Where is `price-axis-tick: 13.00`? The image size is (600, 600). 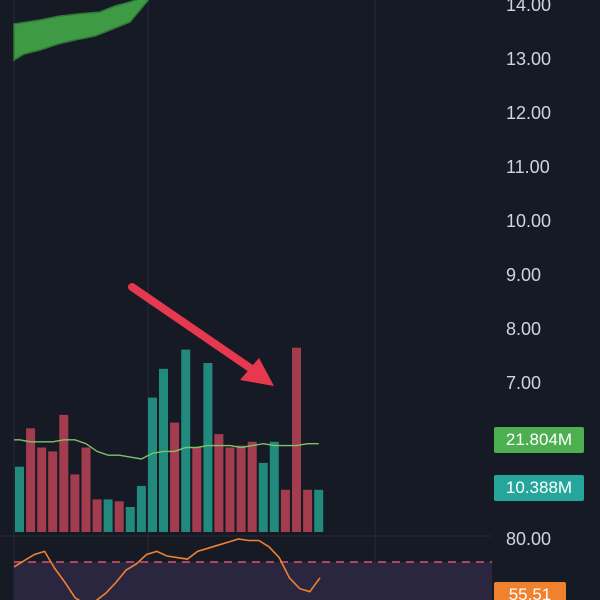 price-axis-tick: 13.00 is located at coordinates (529, 59).